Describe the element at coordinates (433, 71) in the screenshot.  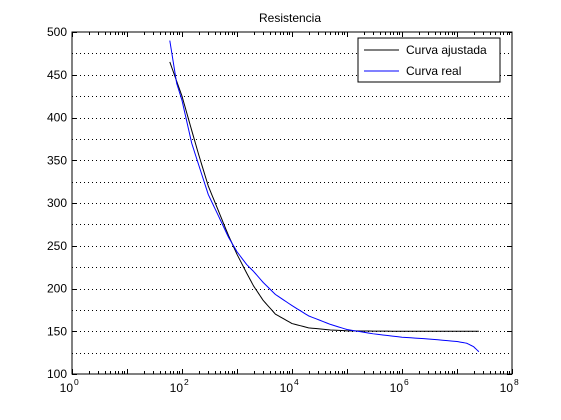
I see `legend-label-curva-real: Curva real` at that location.